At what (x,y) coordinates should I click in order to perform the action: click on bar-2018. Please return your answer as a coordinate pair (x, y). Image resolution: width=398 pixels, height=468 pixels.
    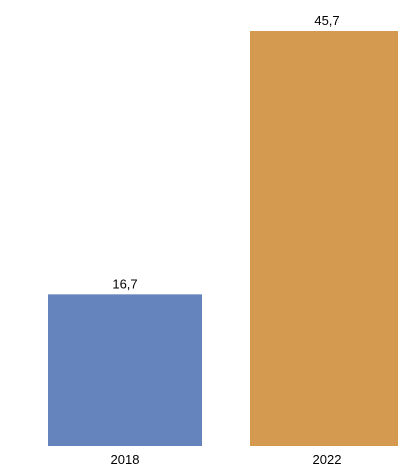
    Looking at the image, I should click on (125, 370).